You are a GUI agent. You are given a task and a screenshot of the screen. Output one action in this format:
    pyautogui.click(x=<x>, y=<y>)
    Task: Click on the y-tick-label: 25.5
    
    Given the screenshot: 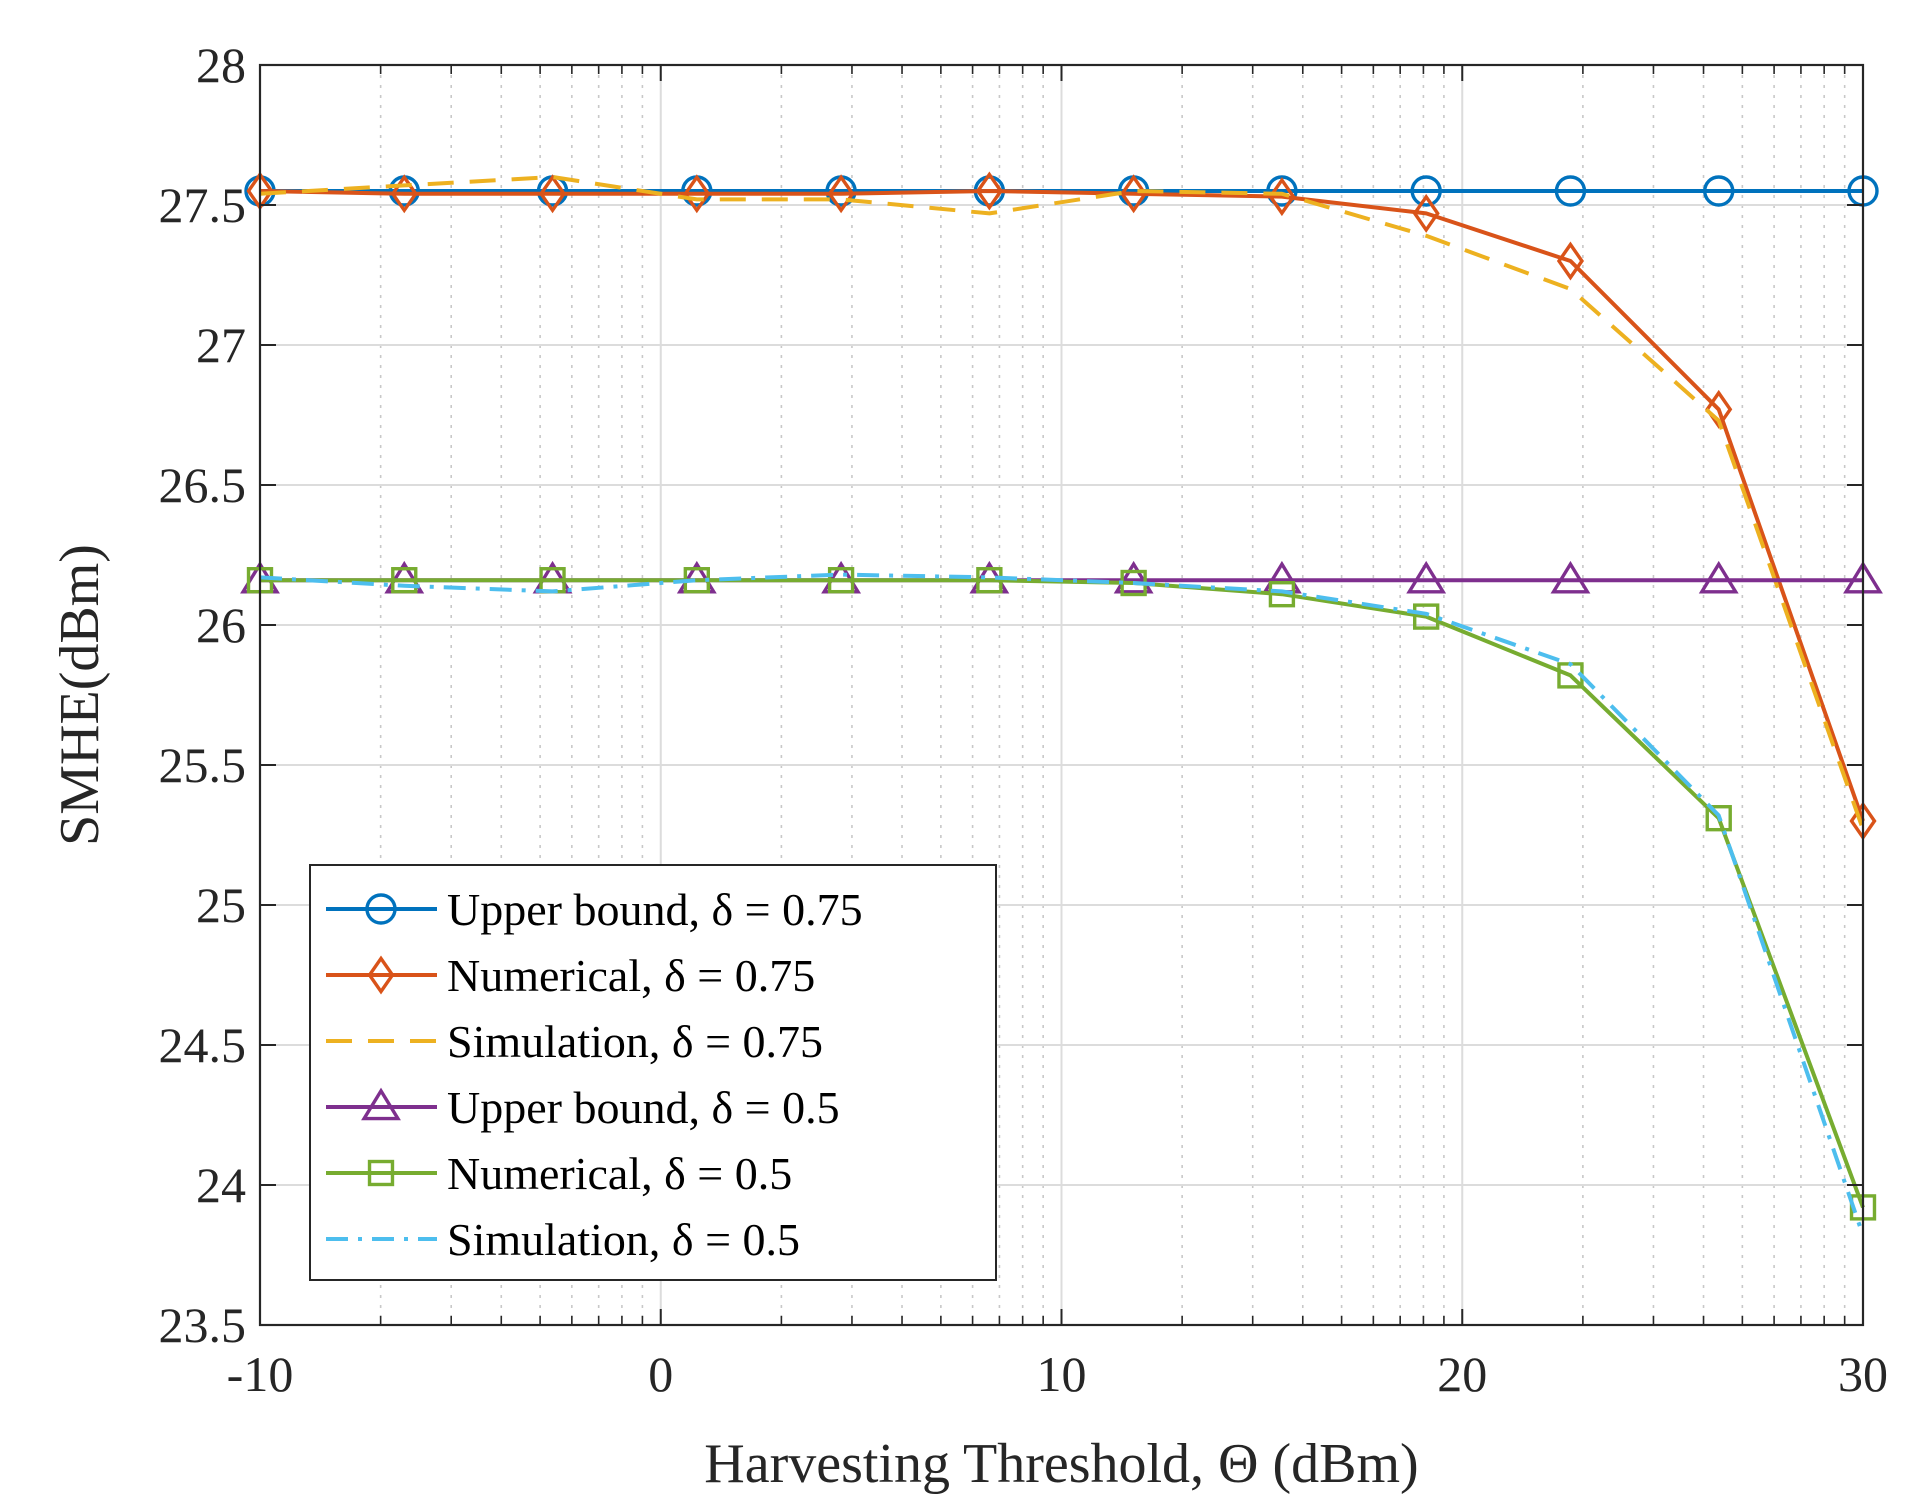 What is the action you would take?
    pyautogui.click(x=203, y=765)
    